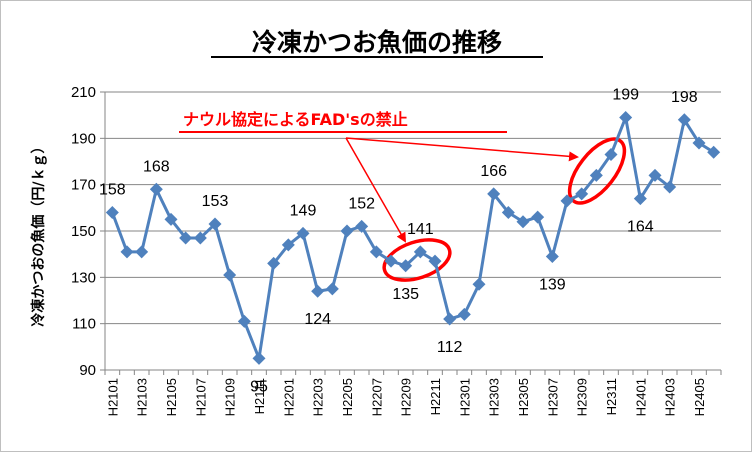 The image size is (752, 452). I want to click on x-tick-label: H2403, so click(670, 397).